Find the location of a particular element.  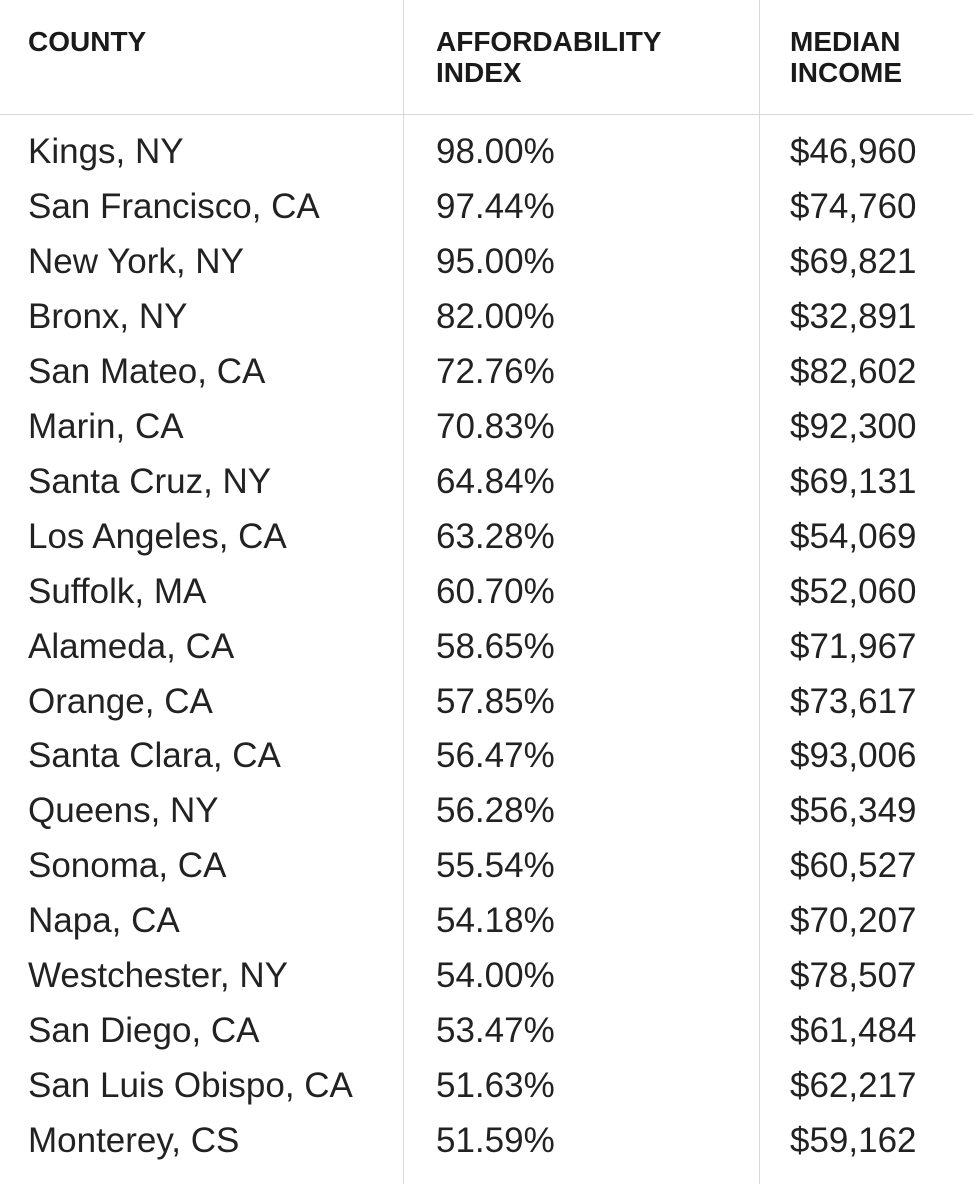

county-cell: San Luis Obispo, CA is located at coordinates (190, 1086).